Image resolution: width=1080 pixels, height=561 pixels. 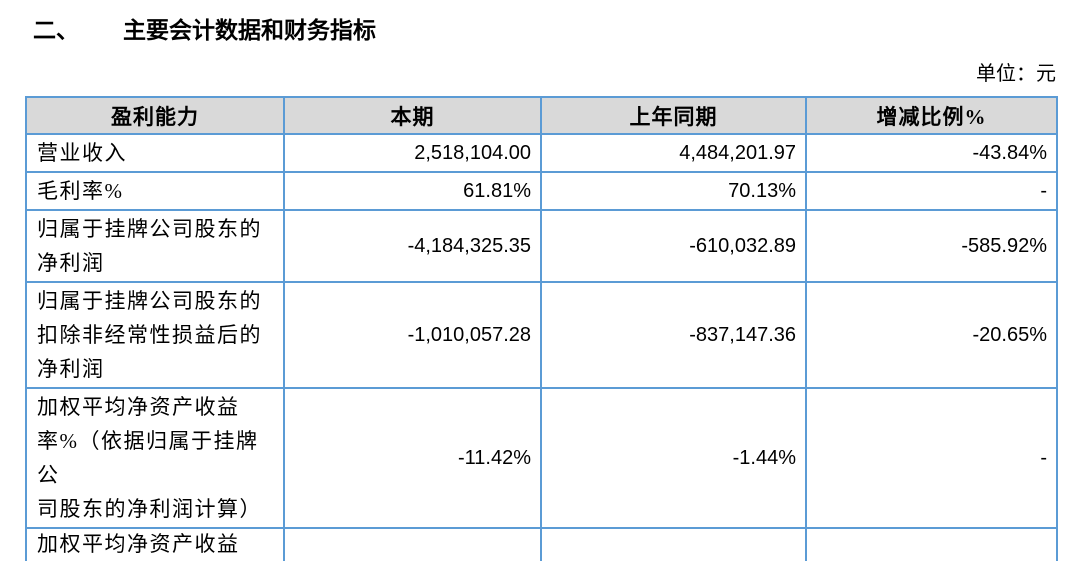 I want to click on row-change-value: -20.65%, so click(x=931, y=335).